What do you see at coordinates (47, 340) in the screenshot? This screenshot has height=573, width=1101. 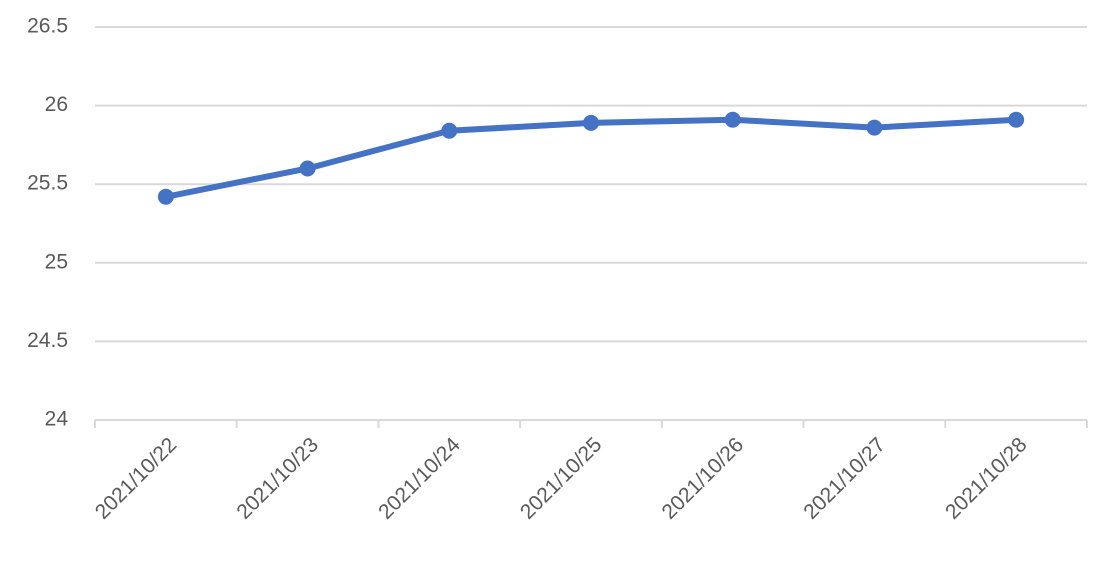 I see `y-tick-label: 24.5` at bounding box center [47, 340].